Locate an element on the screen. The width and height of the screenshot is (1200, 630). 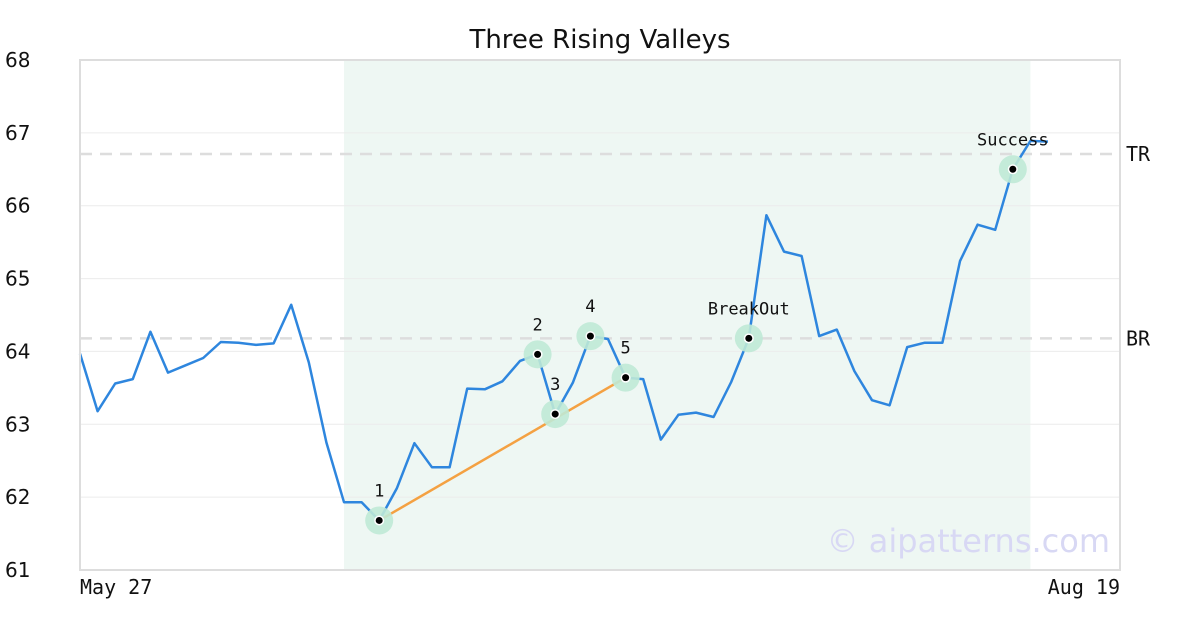
point-label: 2 is located at coordinates (537, 325).